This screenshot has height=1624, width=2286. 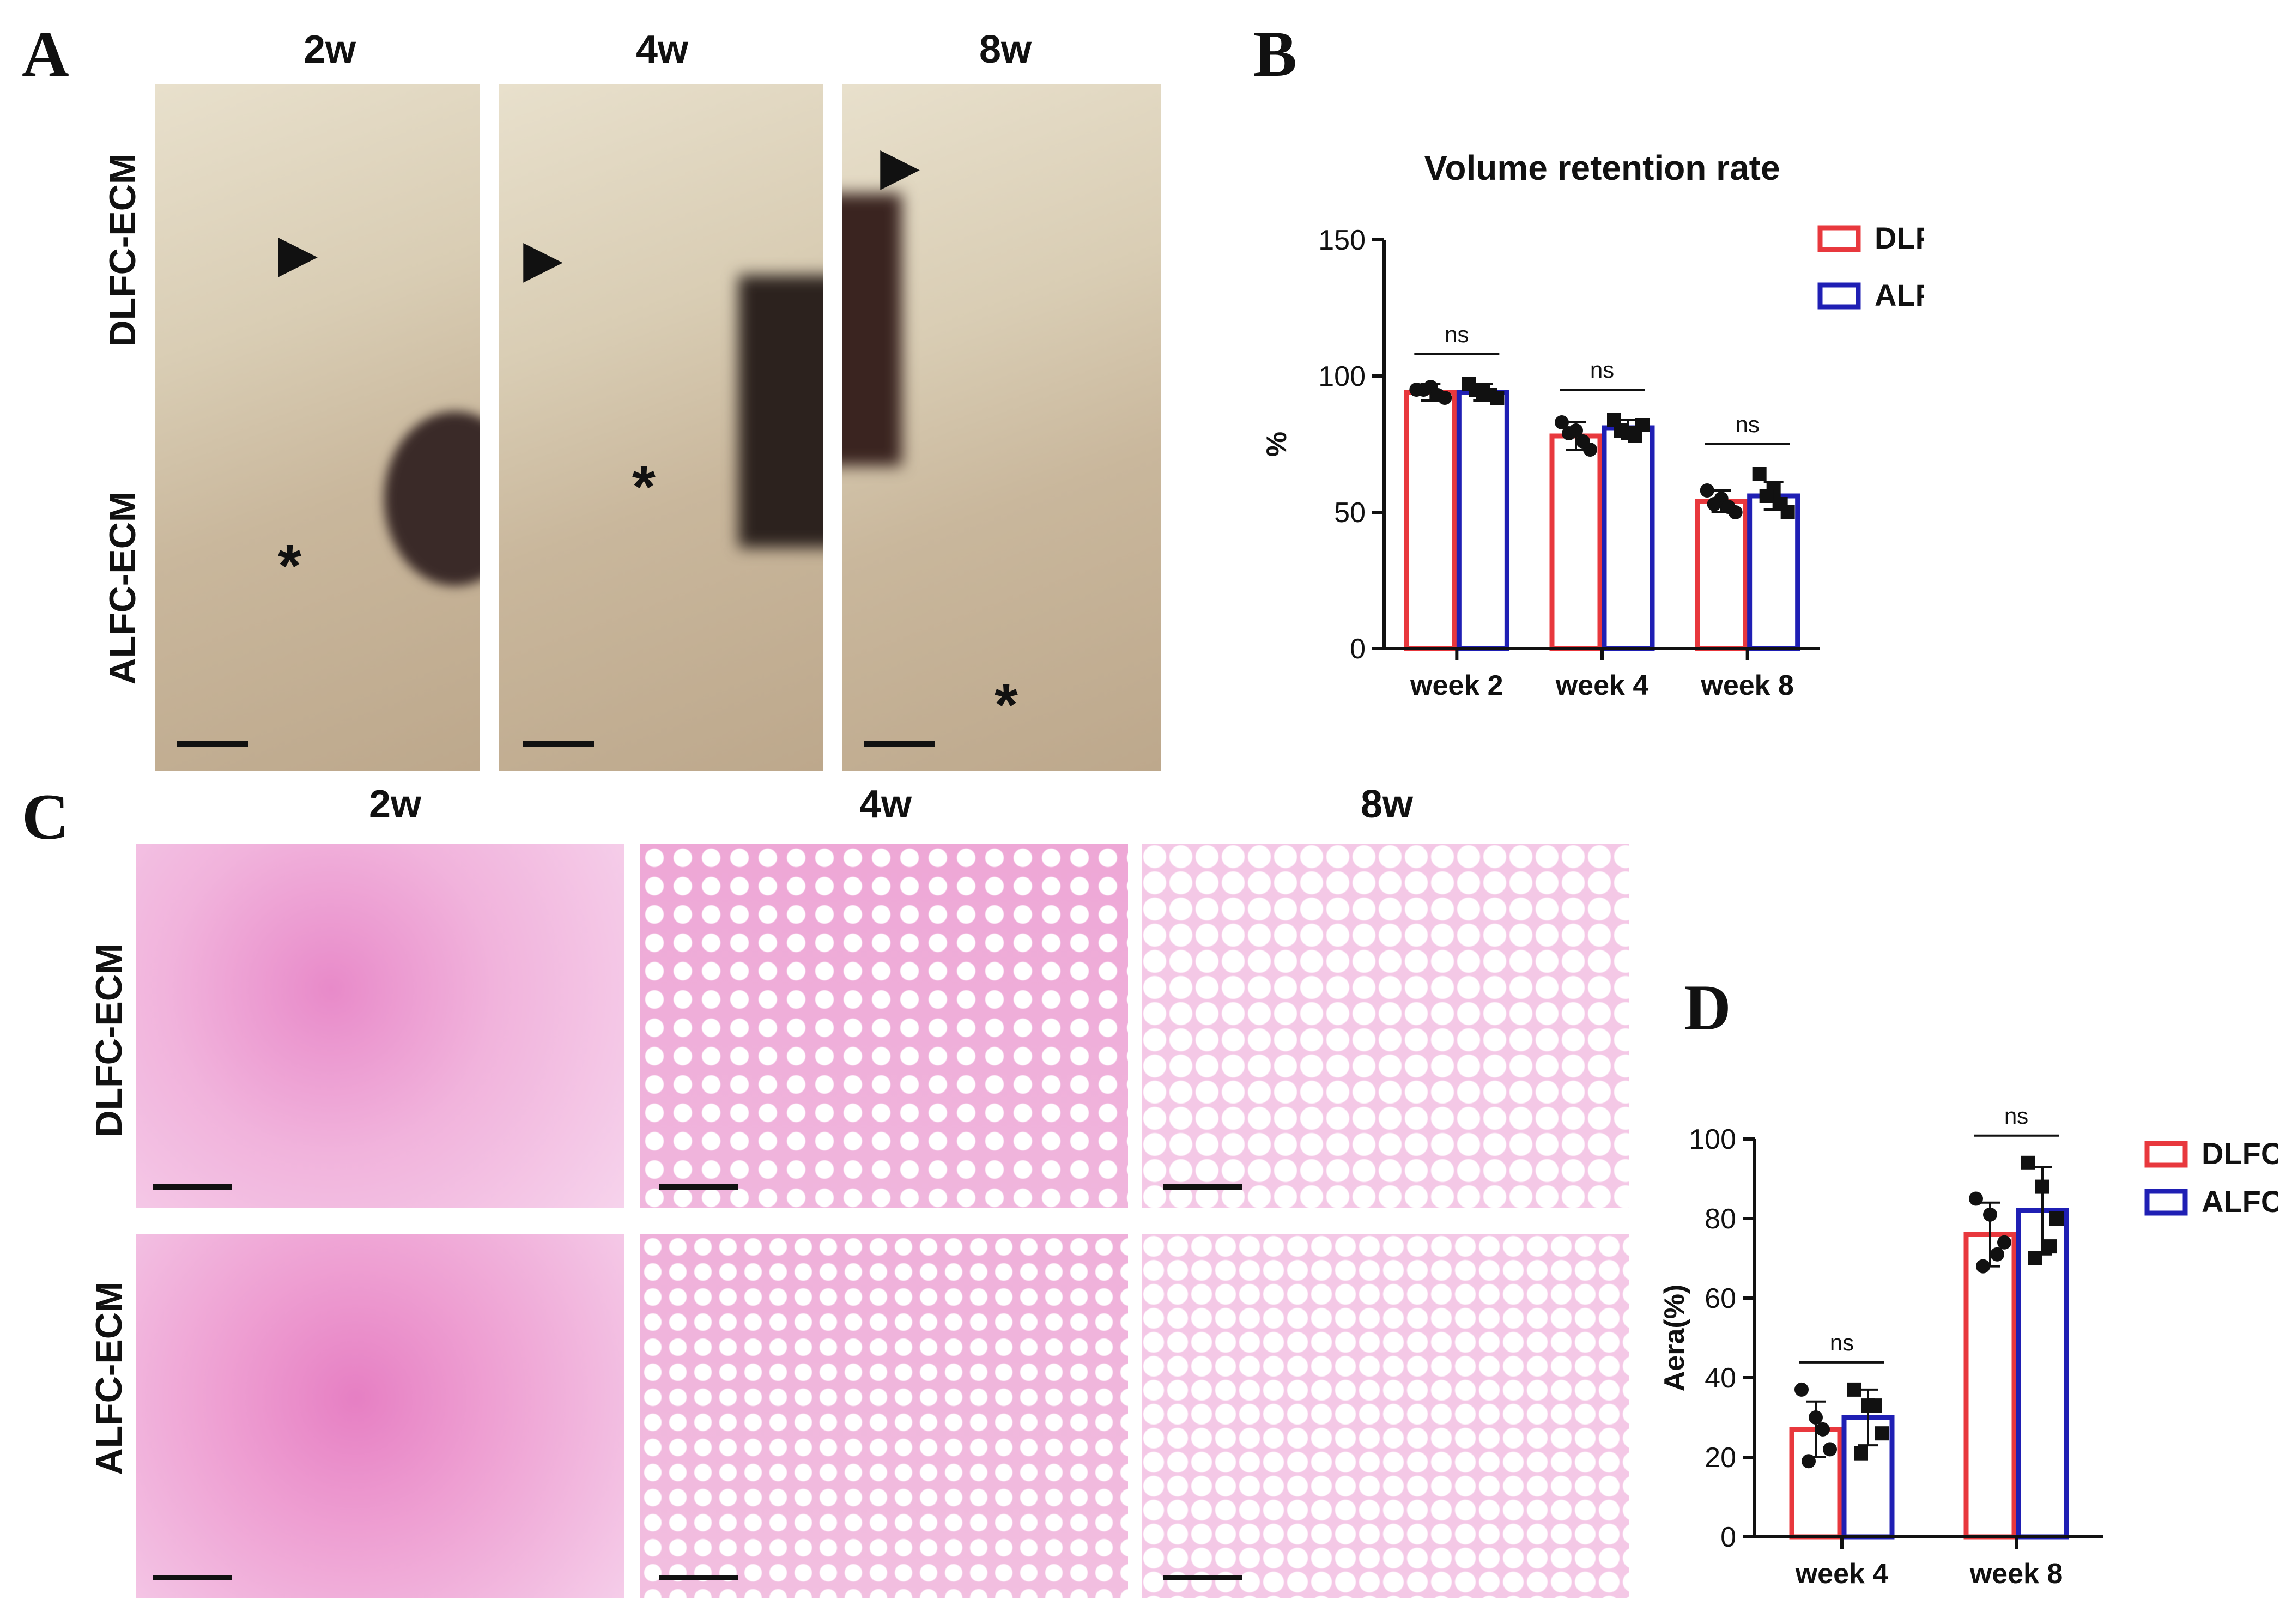 What do you see at coordinates (329, 49) in the screenshot?
I see `panel-a-col-label-2w: 2w` at bounding box center [329, 49].